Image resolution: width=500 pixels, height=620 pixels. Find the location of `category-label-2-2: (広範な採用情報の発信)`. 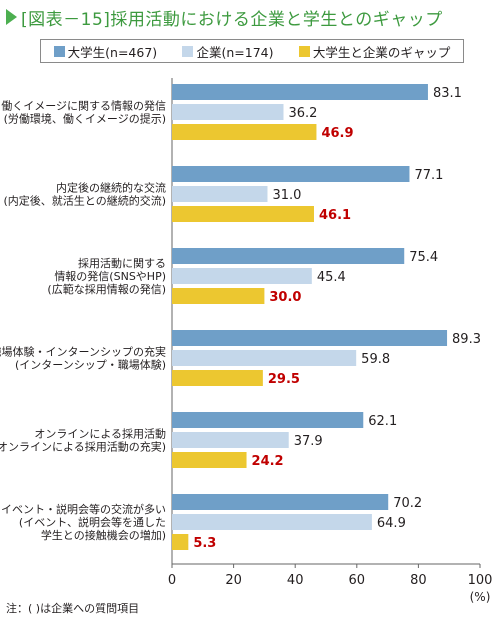

category-label-2-2: (広範な採用情報の発信) is located at coordinates (106, 289).